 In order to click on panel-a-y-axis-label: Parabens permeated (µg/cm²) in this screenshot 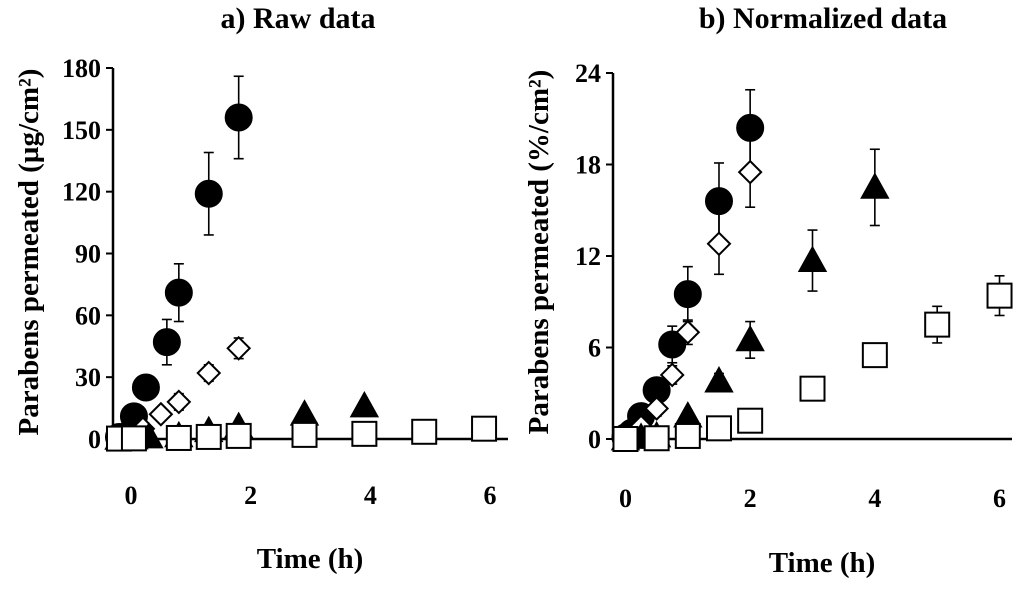, I will do `click(29, 252)`.